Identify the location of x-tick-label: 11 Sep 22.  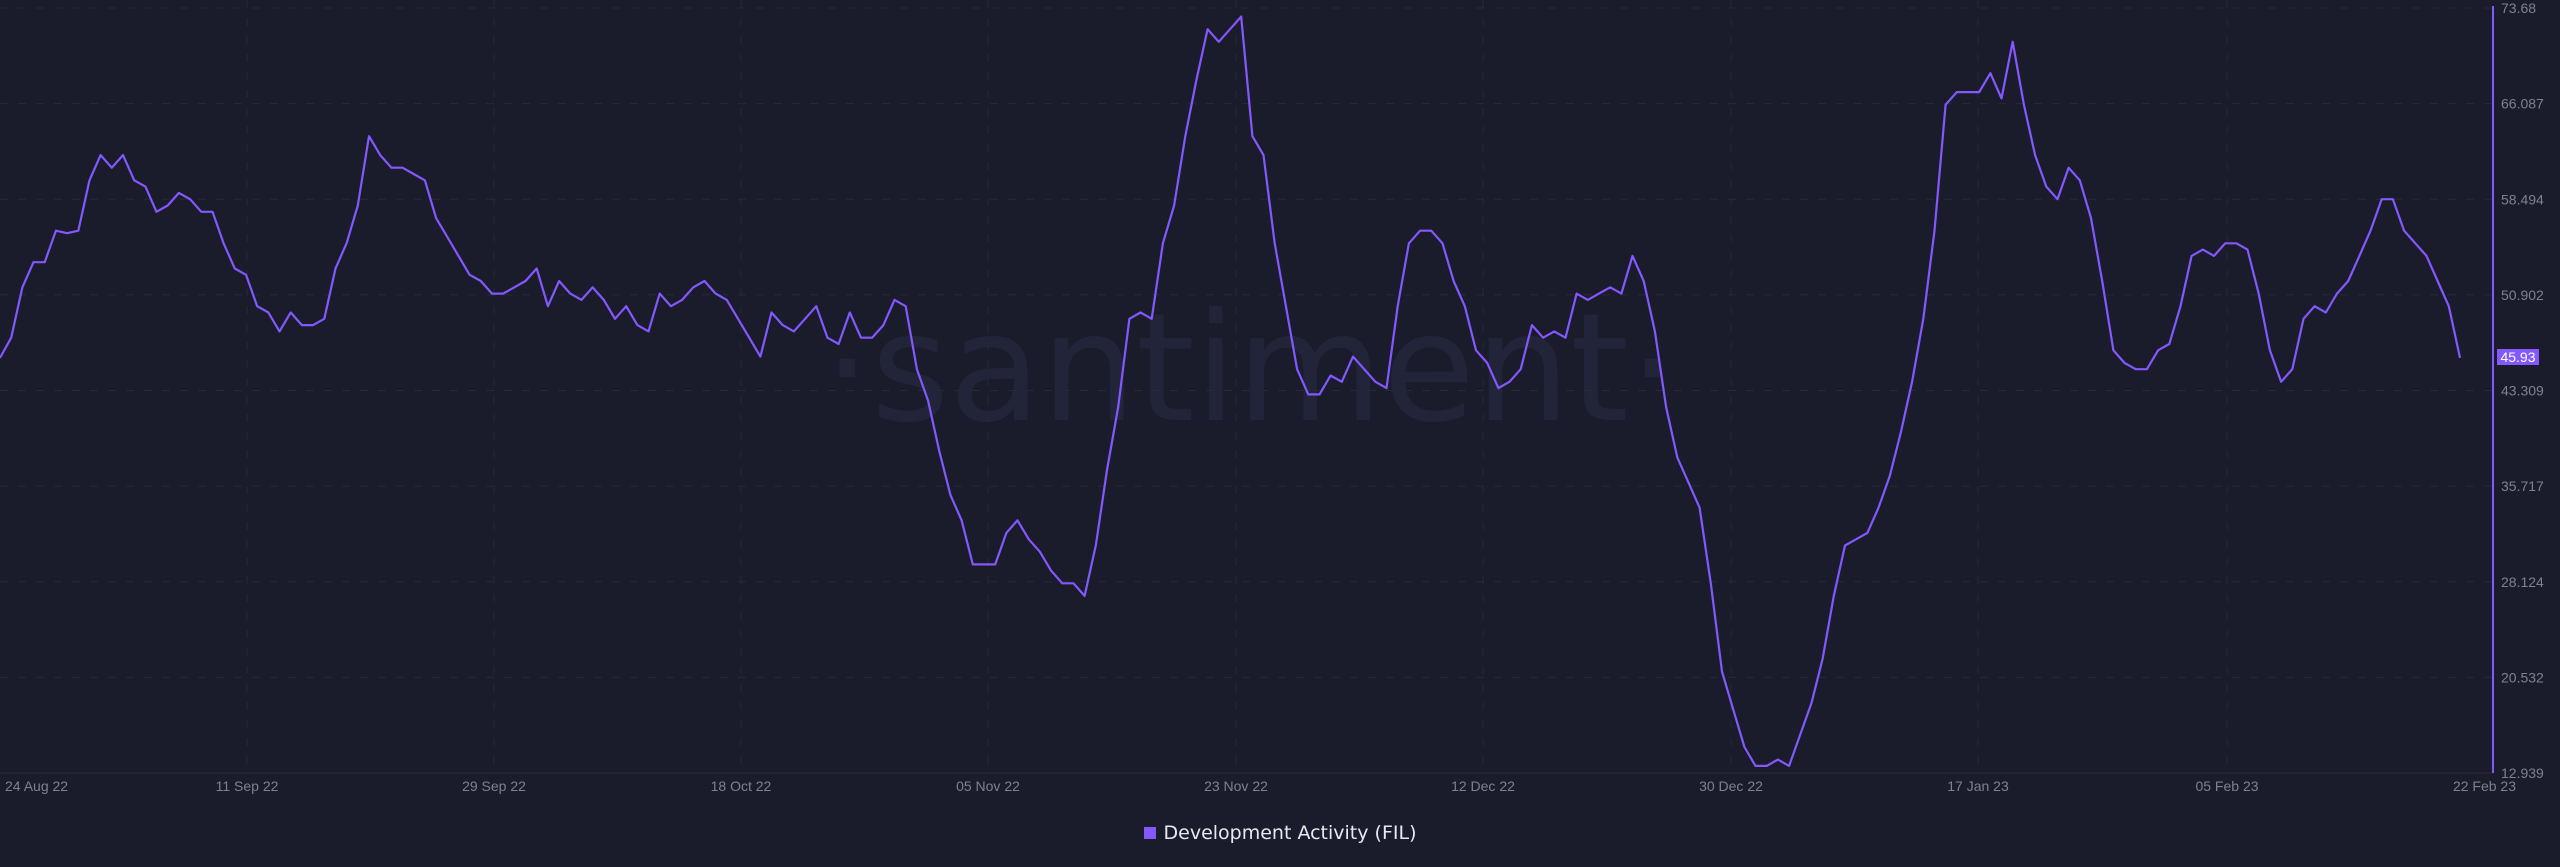
(247, 786).